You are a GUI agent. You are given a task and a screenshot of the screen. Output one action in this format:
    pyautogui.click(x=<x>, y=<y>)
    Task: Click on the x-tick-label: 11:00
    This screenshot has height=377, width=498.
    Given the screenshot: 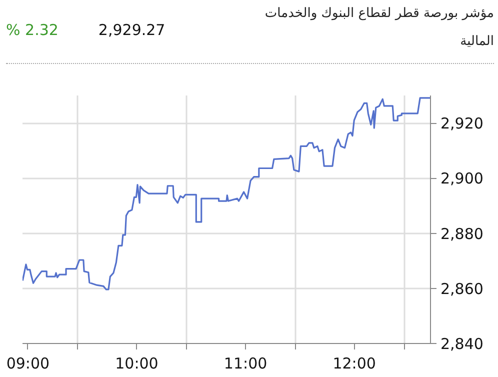 What is the action you would take?
    pyautogui.click(x=246, y=363)
    